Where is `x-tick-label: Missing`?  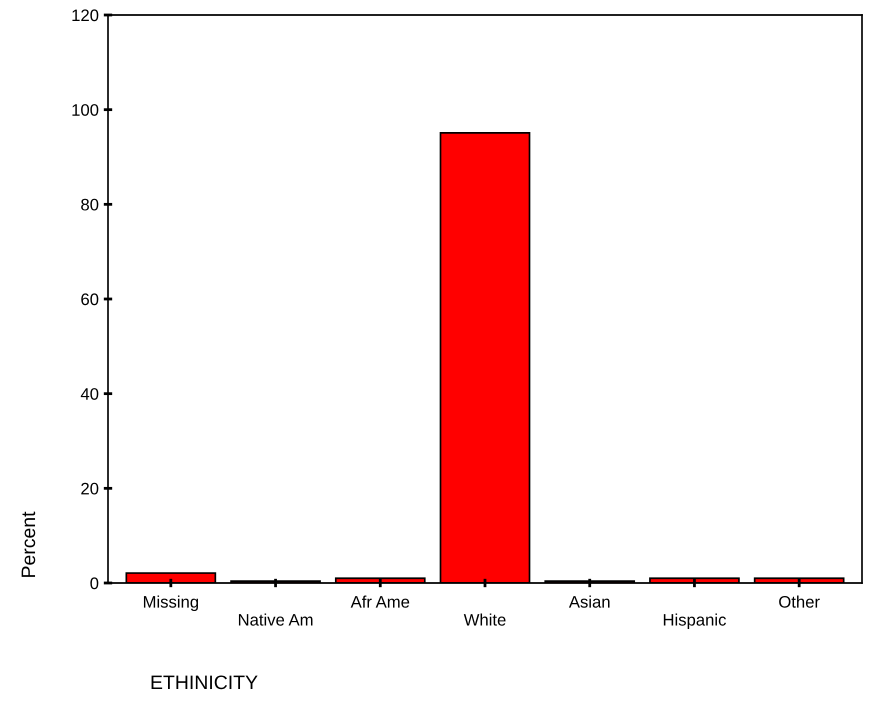 x-tick-label: Missing is located at coordinates (171, 604).